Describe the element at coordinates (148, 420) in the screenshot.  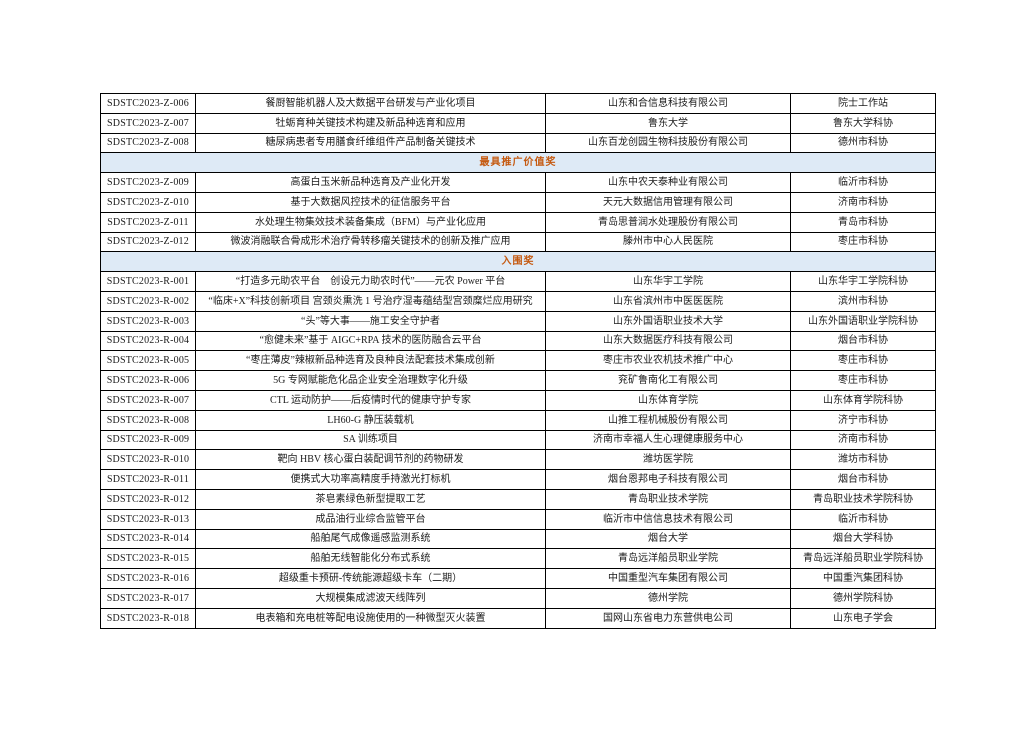
I see `project-id-cell: SDSTC2023-R-008` at that location.